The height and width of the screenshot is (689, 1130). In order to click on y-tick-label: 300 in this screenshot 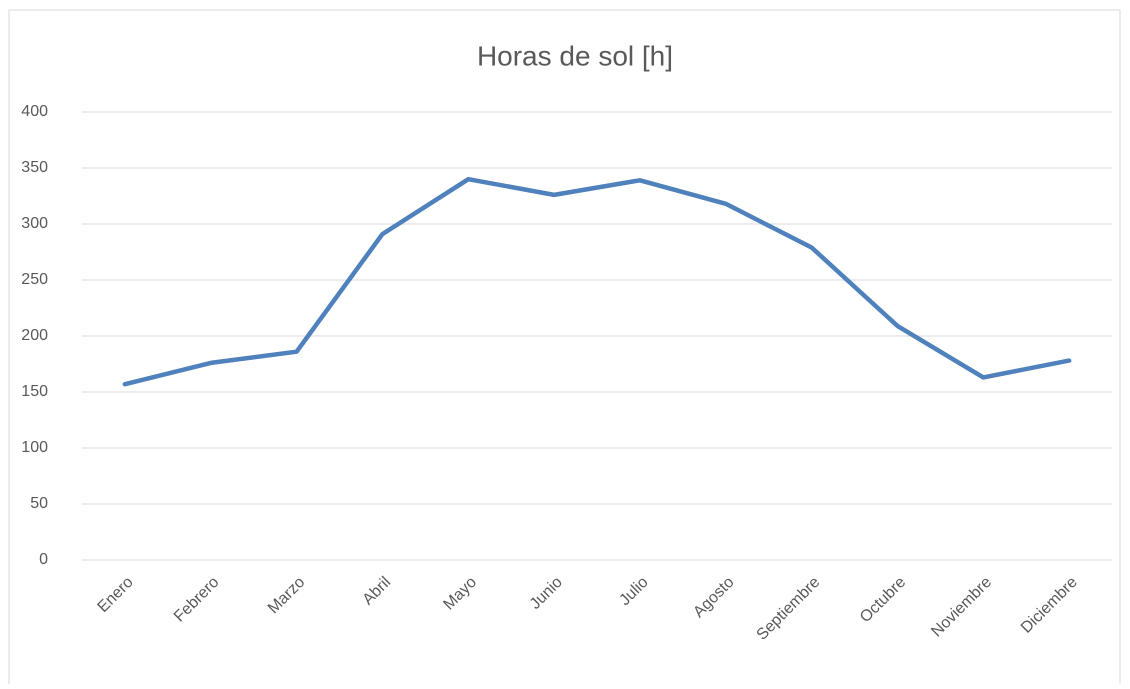, I will do `click(34, 223)`.